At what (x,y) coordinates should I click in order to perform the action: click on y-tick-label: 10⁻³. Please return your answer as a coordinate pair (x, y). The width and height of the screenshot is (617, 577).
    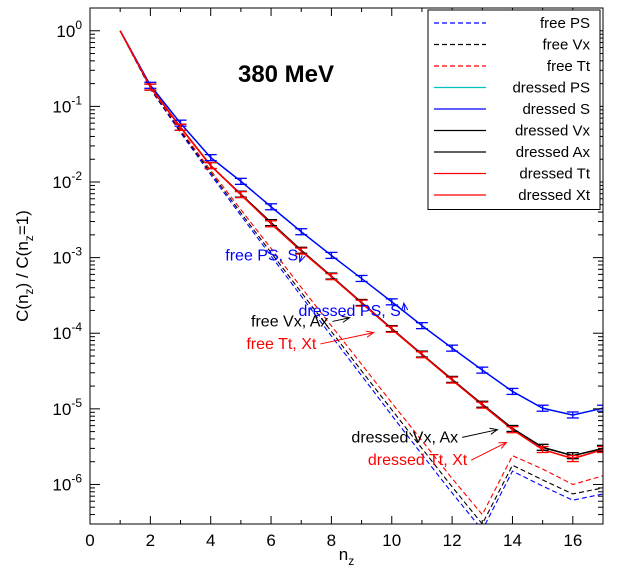
    Looking at the image, I should click on (67, 256).